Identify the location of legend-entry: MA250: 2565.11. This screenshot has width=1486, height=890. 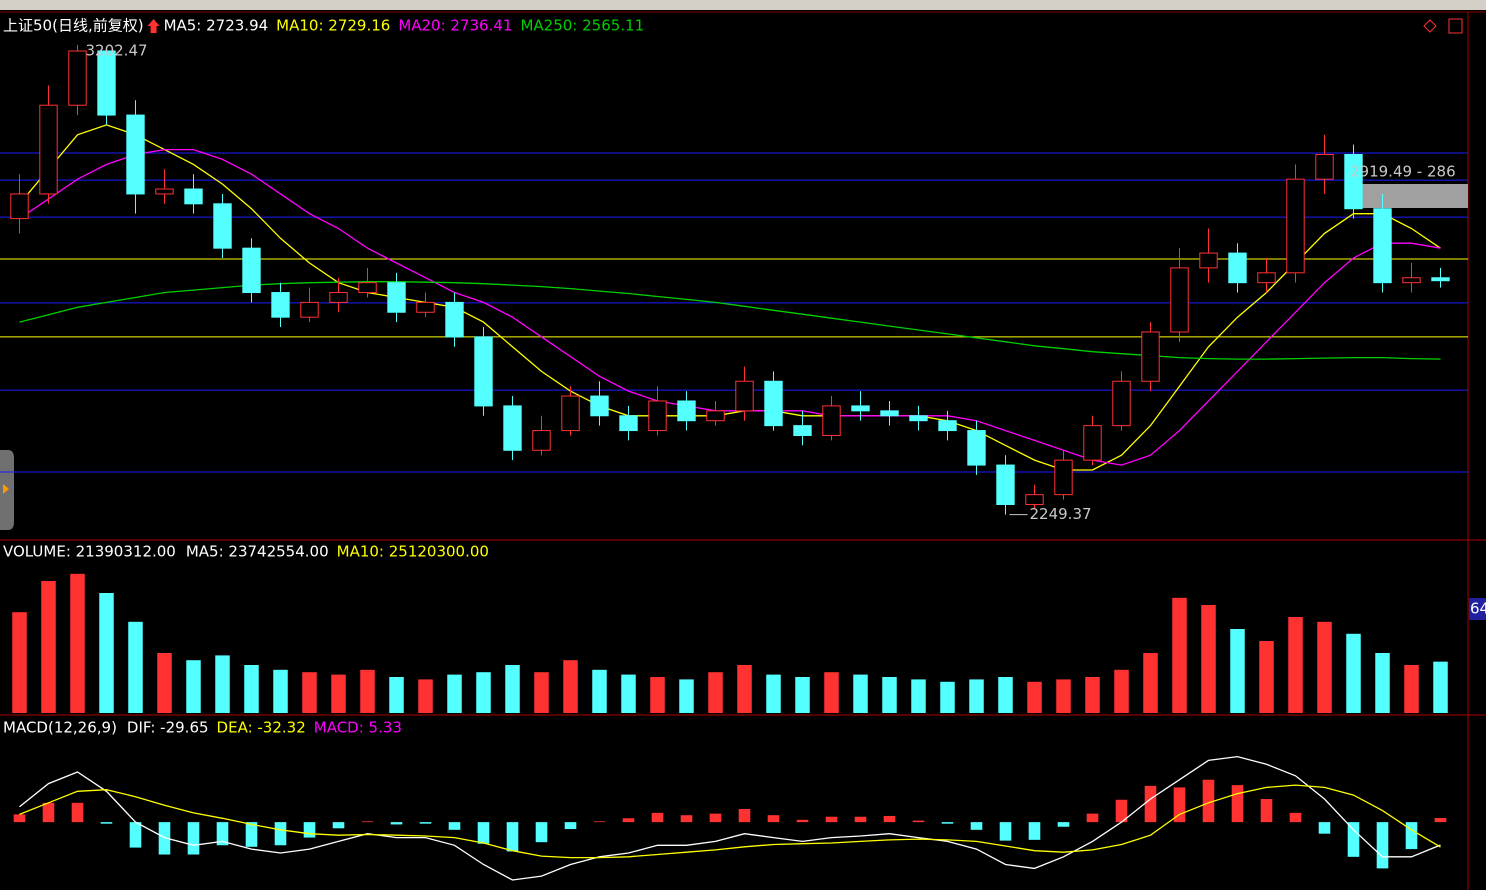
(582, 26).